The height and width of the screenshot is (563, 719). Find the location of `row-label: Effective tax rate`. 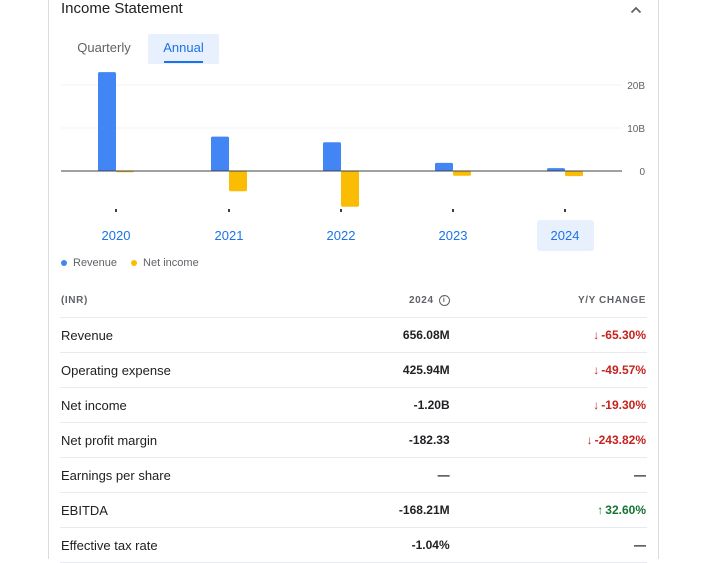

row-label: Effective tax rate is located at coordinates (180, 545).